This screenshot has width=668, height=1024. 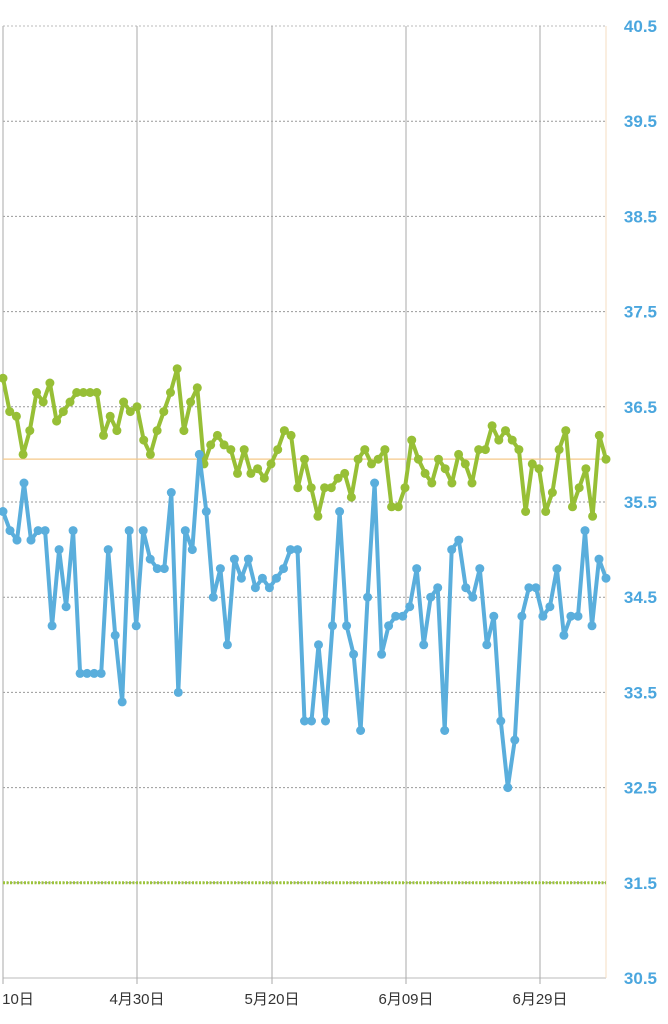 I want to click on y-tick-label: 33.5, so click(x=640, y=692).